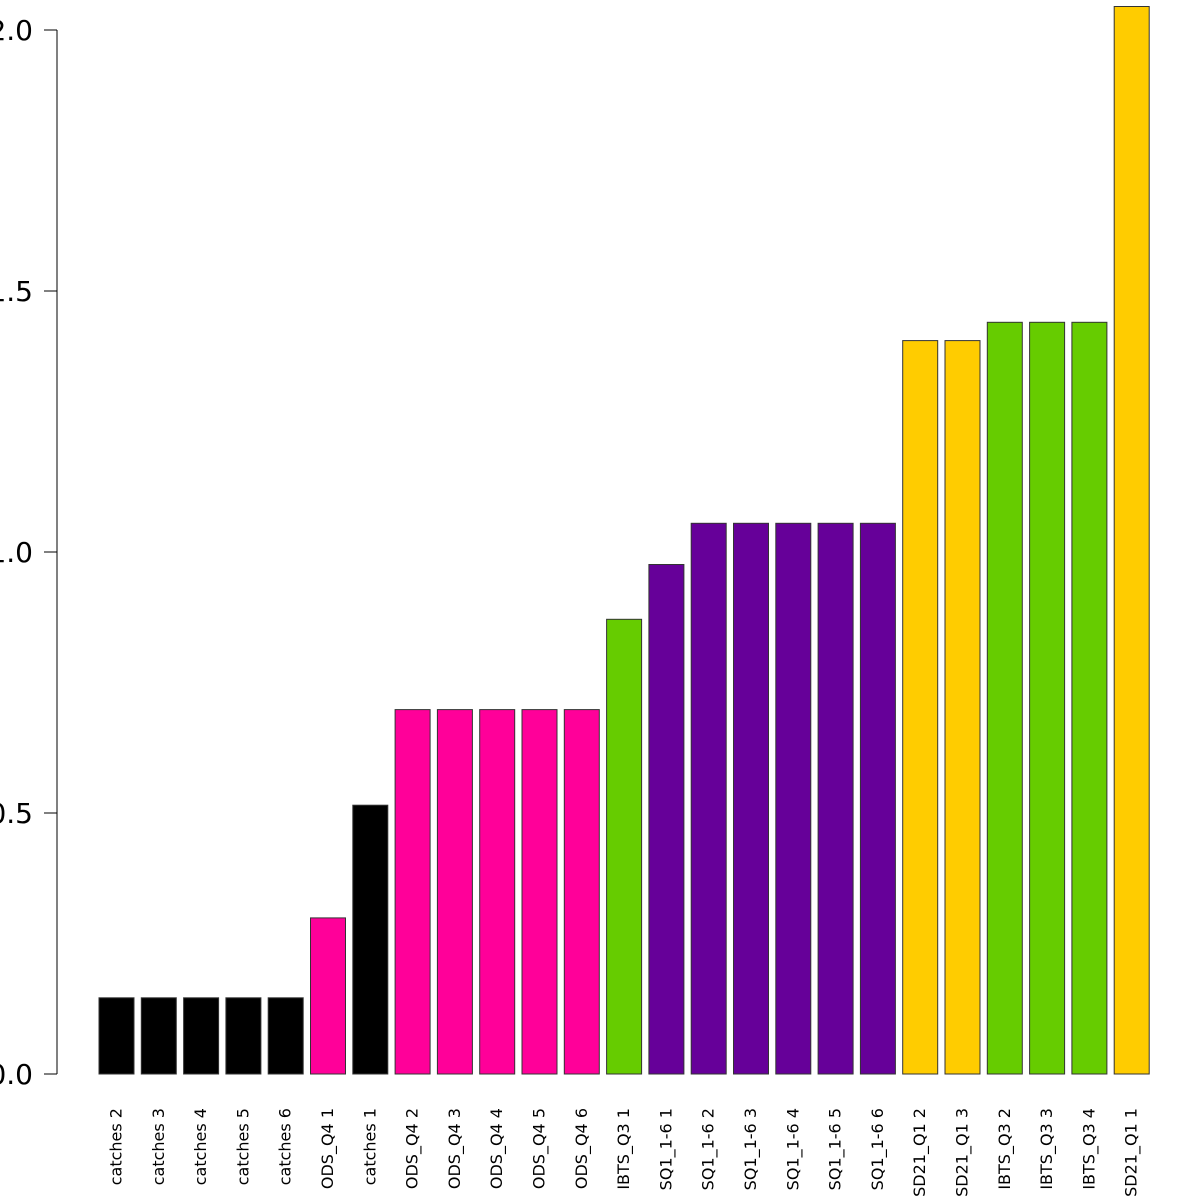  I want to click on y-tick-label: 0.0, so click(16, 1074).